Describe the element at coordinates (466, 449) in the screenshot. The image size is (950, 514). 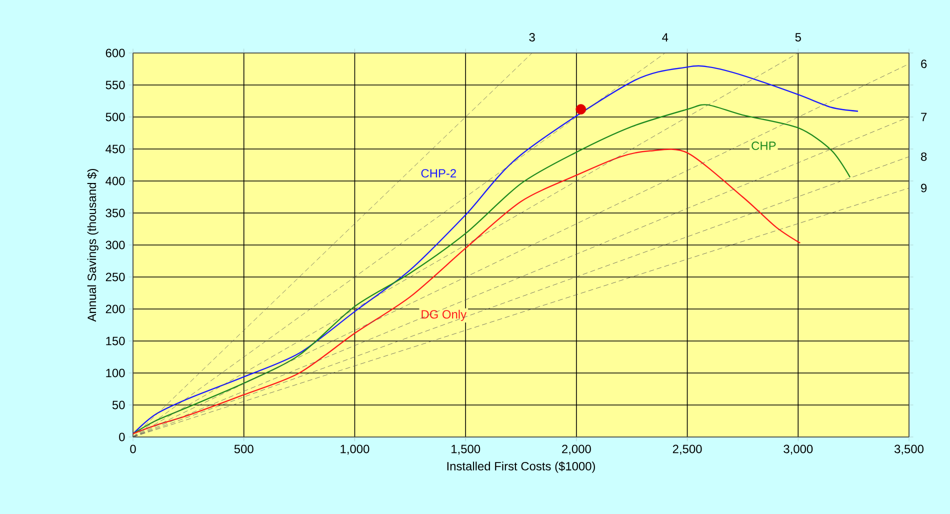
I see `x-tick-label: 1,500` at that location.